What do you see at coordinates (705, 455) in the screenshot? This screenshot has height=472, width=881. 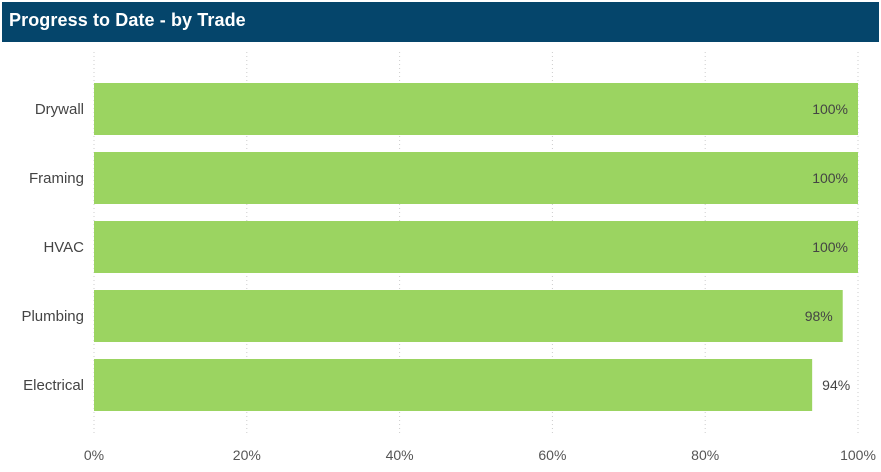 I see `x-tick-label: 80%` at bounding box center [705, 455].